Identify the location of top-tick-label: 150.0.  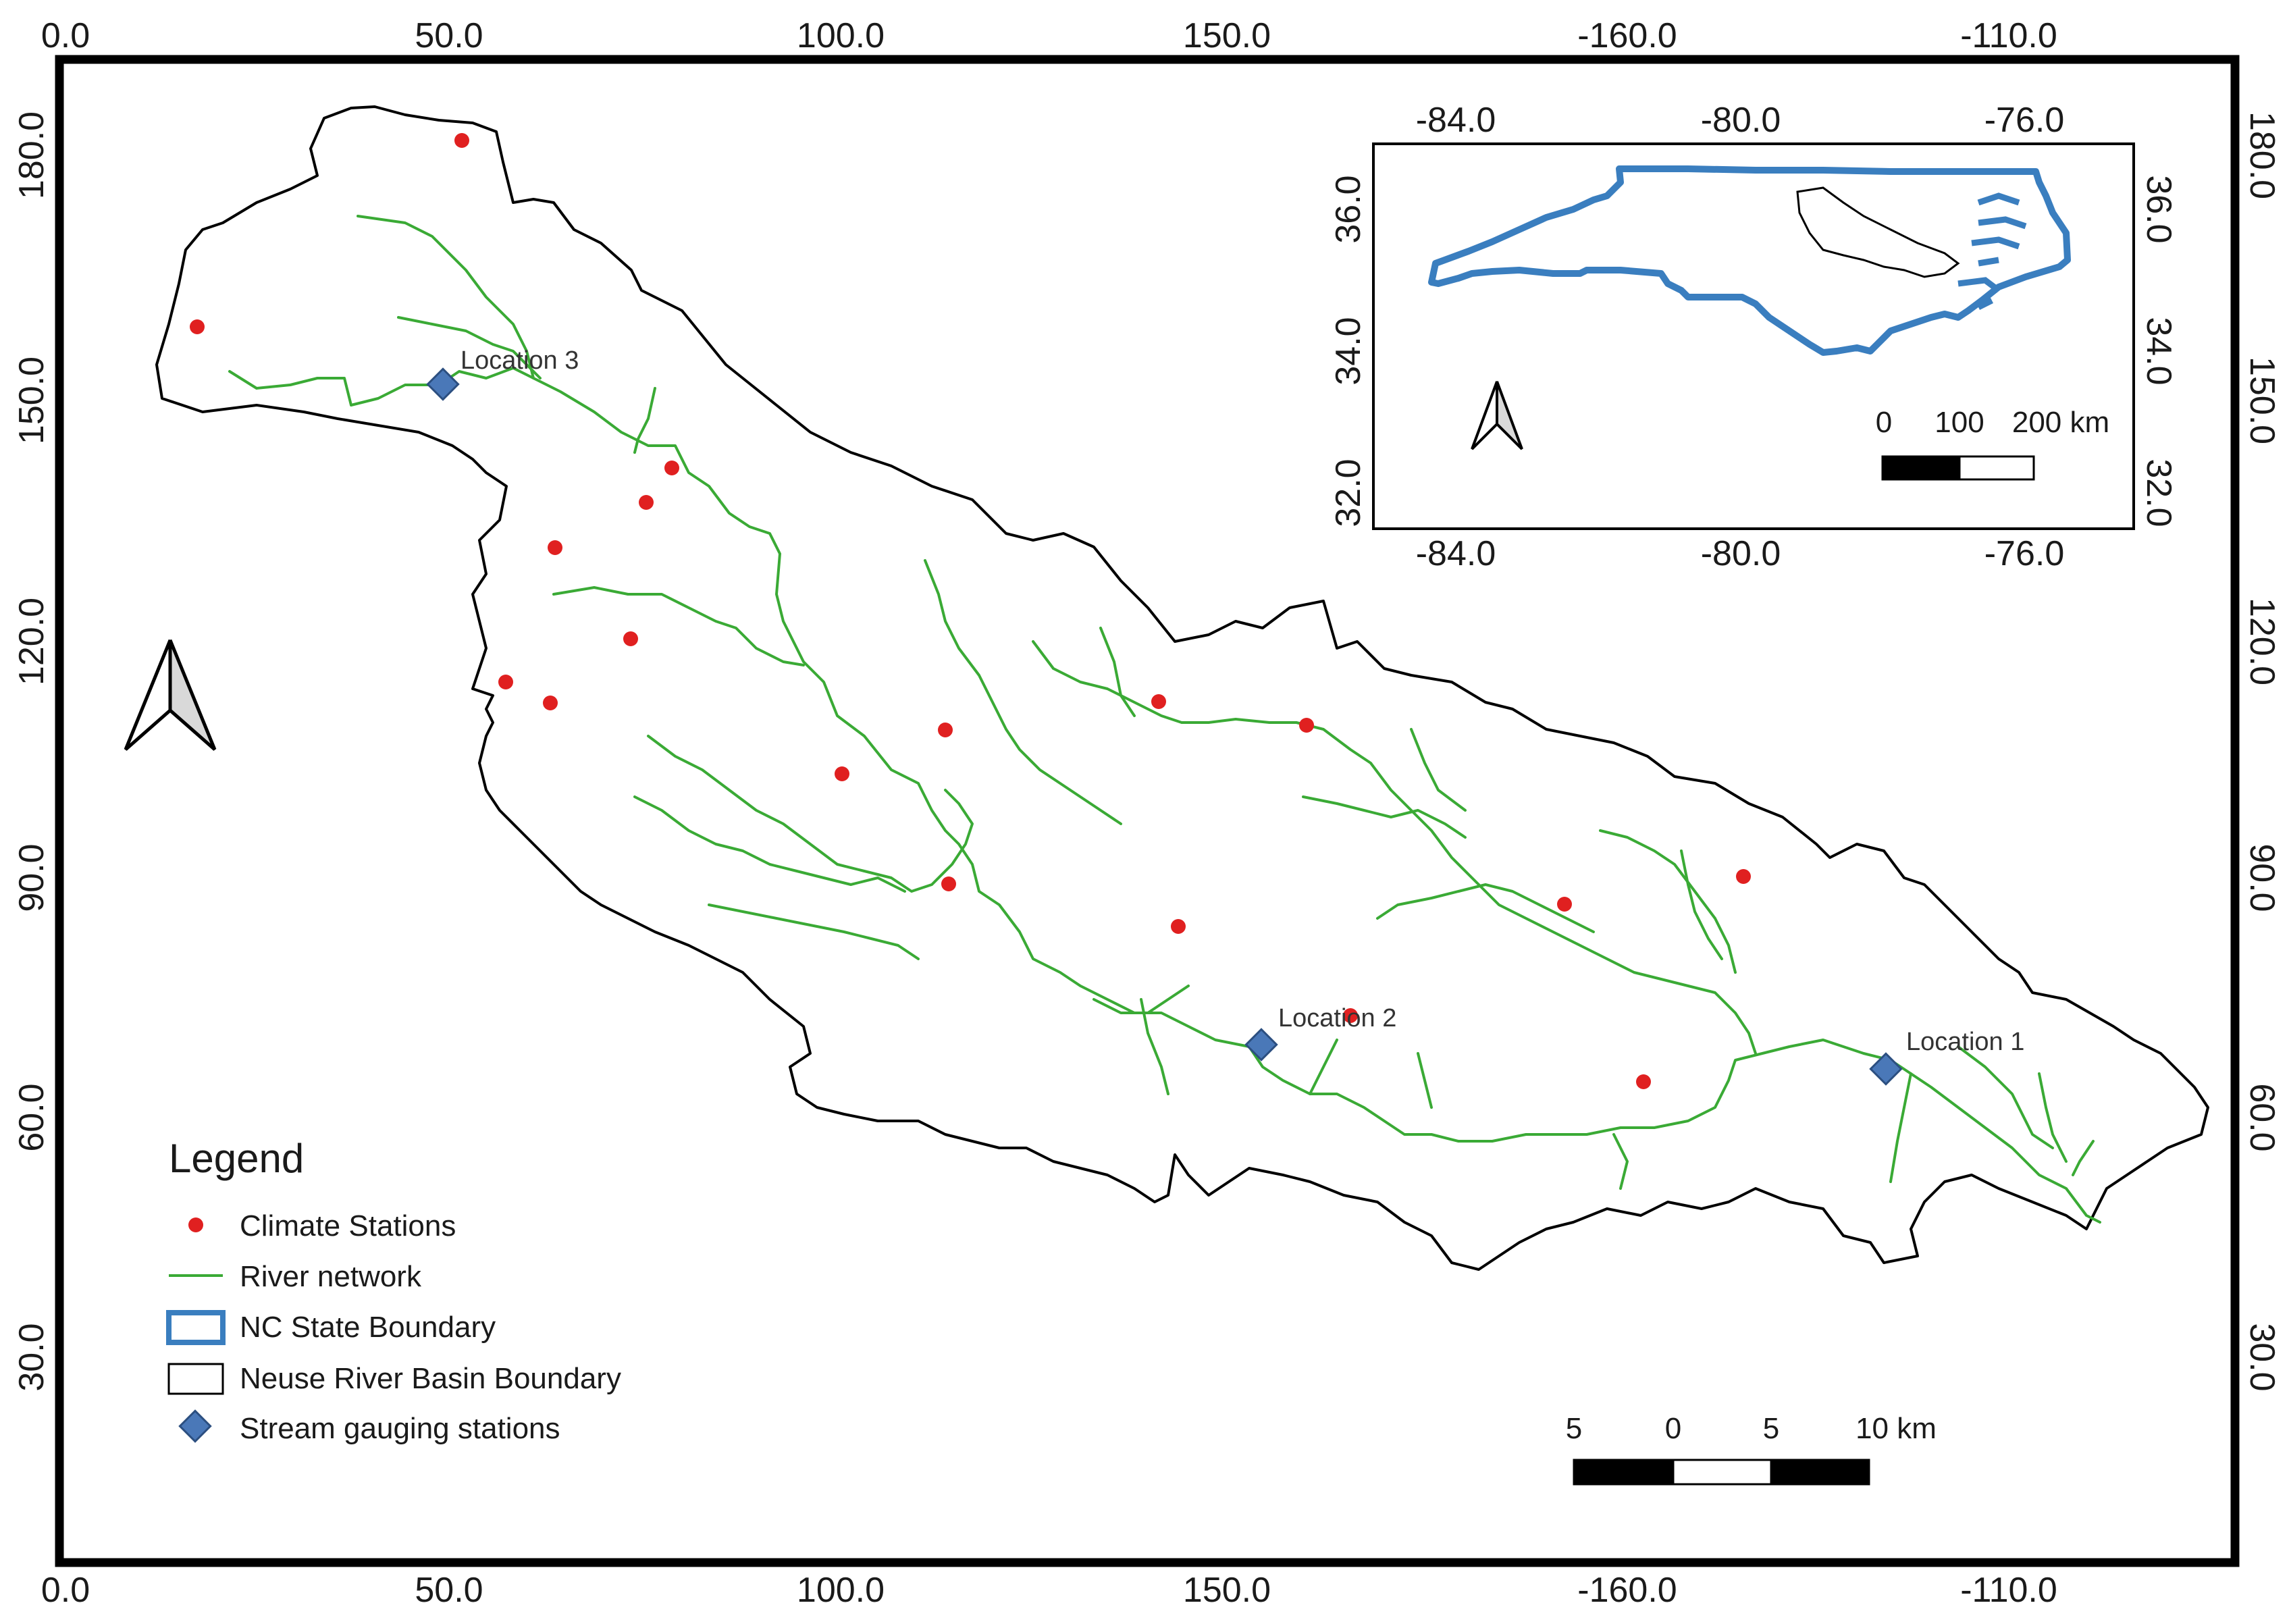
(1227, 35).